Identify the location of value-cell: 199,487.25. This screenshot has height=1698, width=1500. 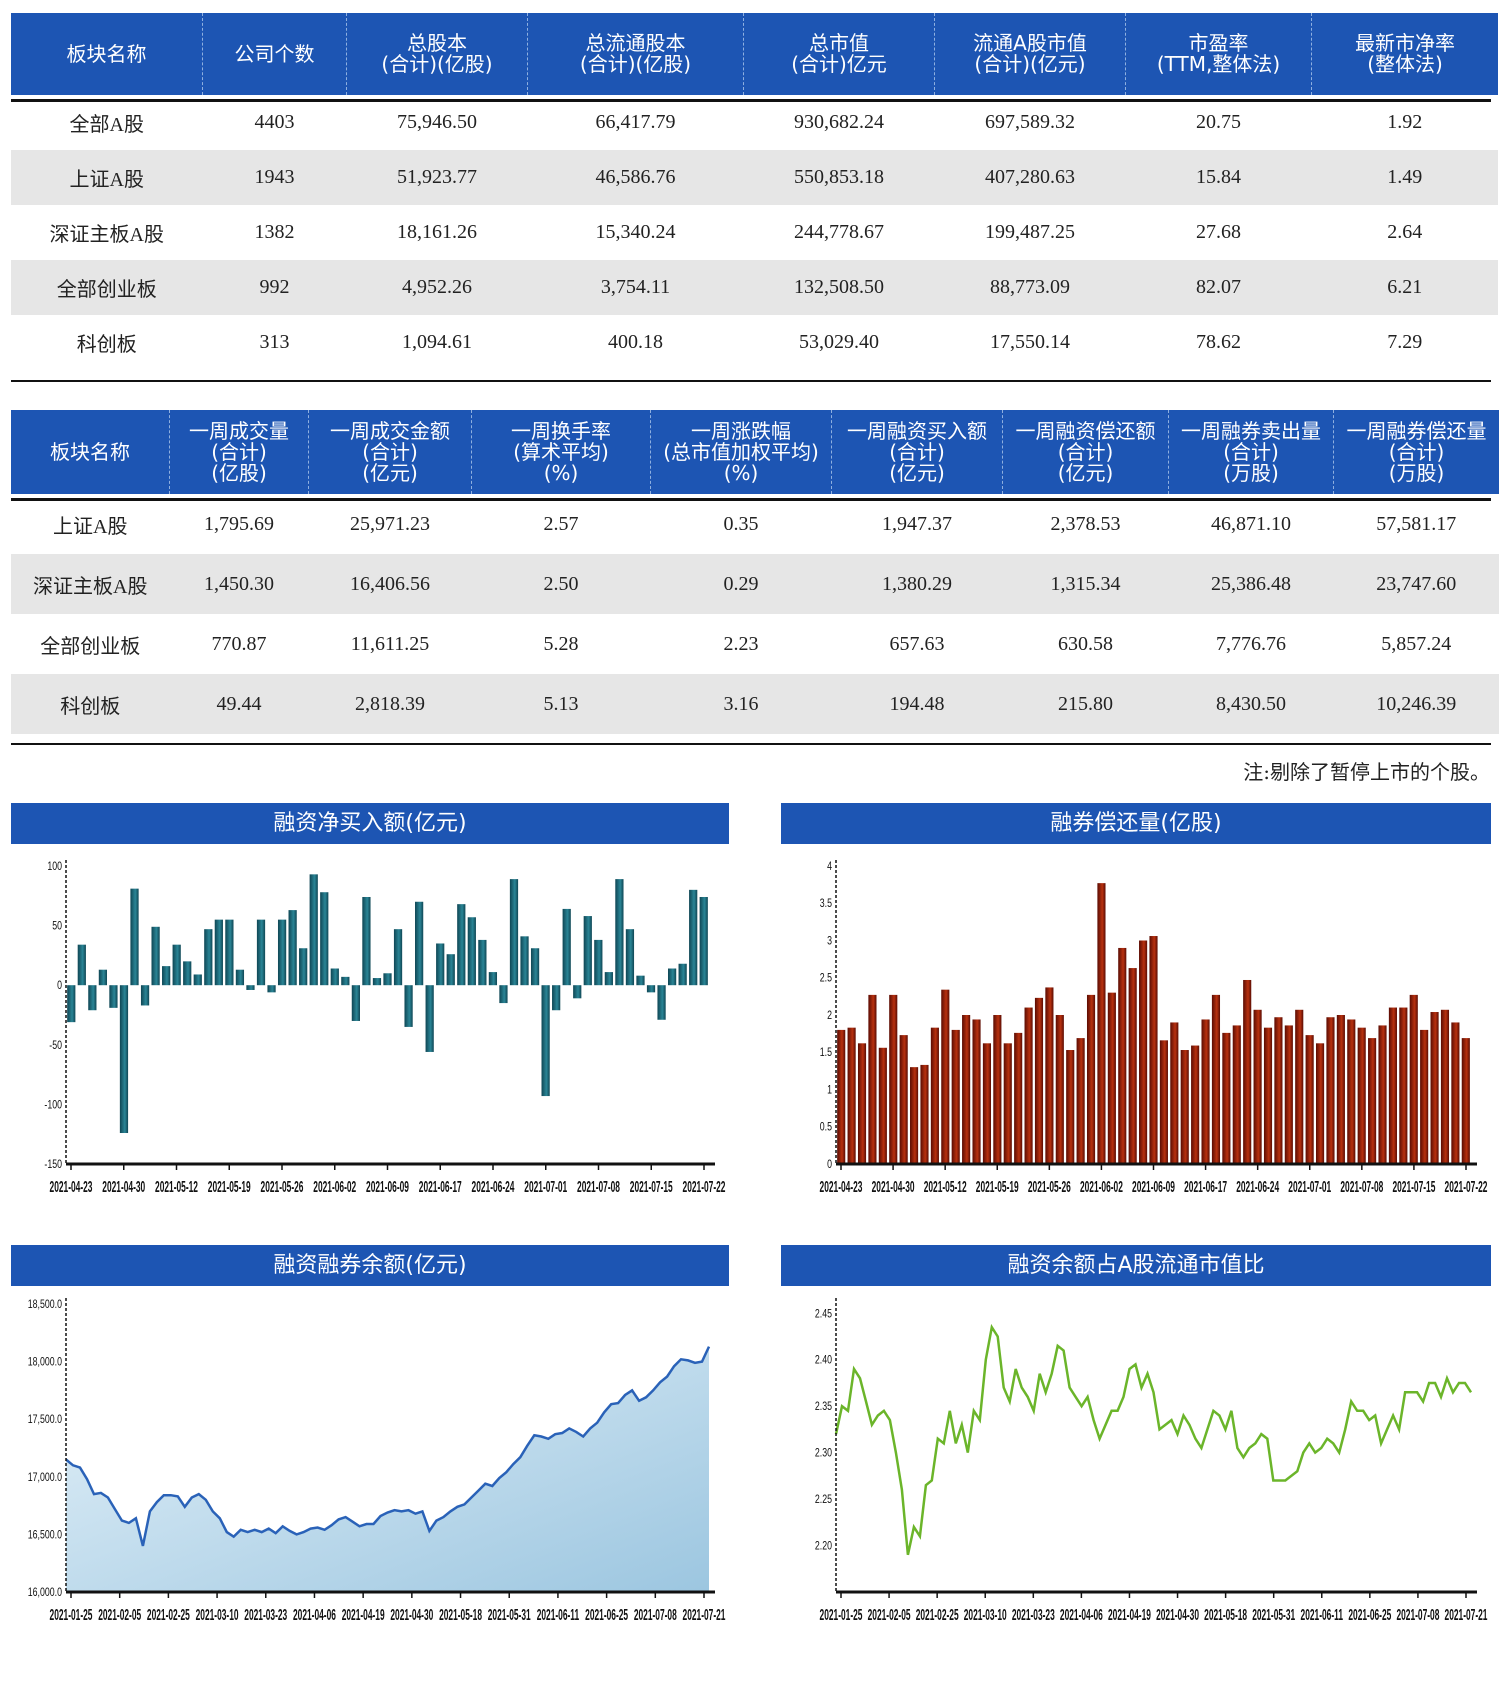
(1030, 232).